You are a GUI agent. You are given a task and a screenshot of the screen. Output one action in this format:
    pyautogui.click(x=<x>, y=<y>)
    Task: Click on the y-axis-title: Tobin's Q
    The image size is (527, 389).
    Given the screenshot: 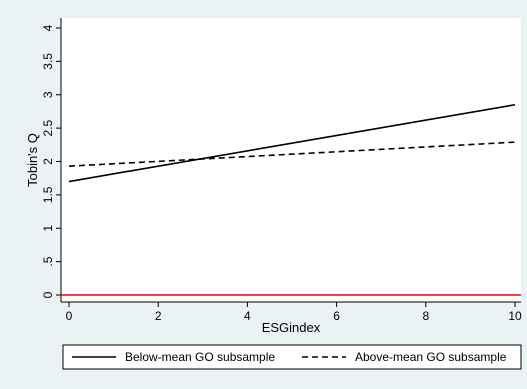 What is the action you would take?
    pyautogui.click(x=32, y=160)
    